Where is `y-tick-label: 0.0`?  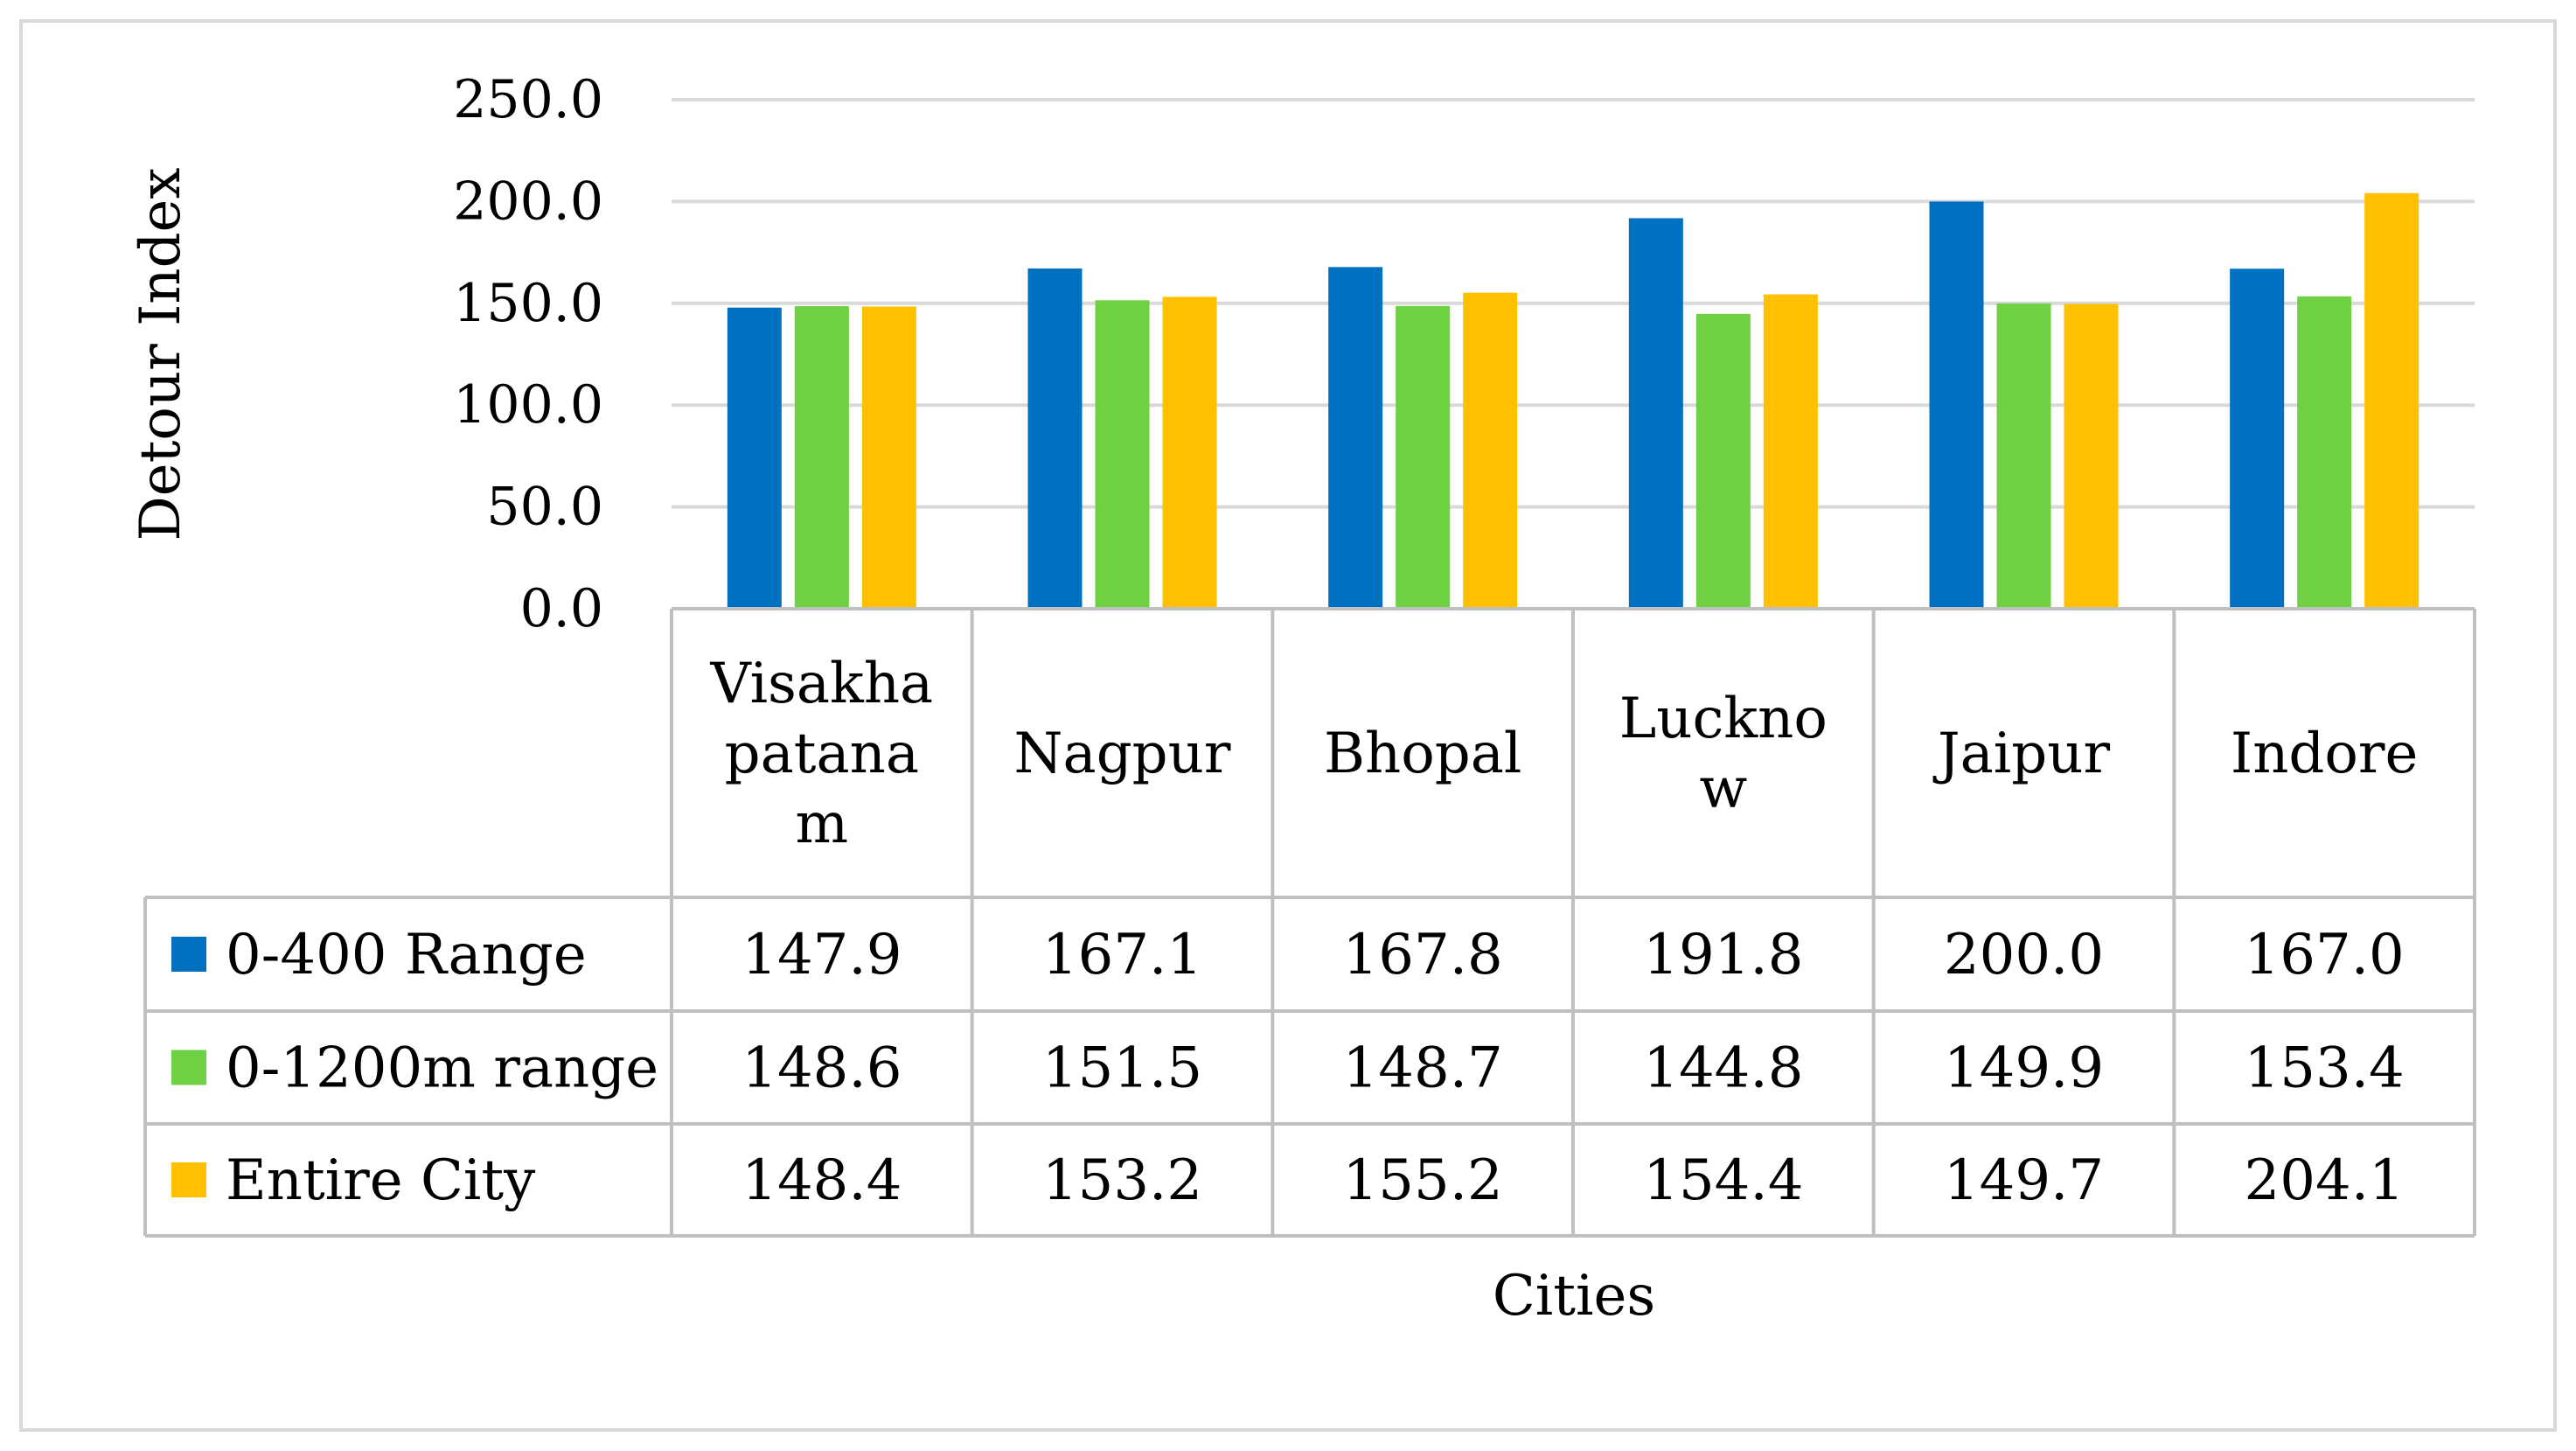
y-tick-label: 0.0 is located at coordinates (561, 608).